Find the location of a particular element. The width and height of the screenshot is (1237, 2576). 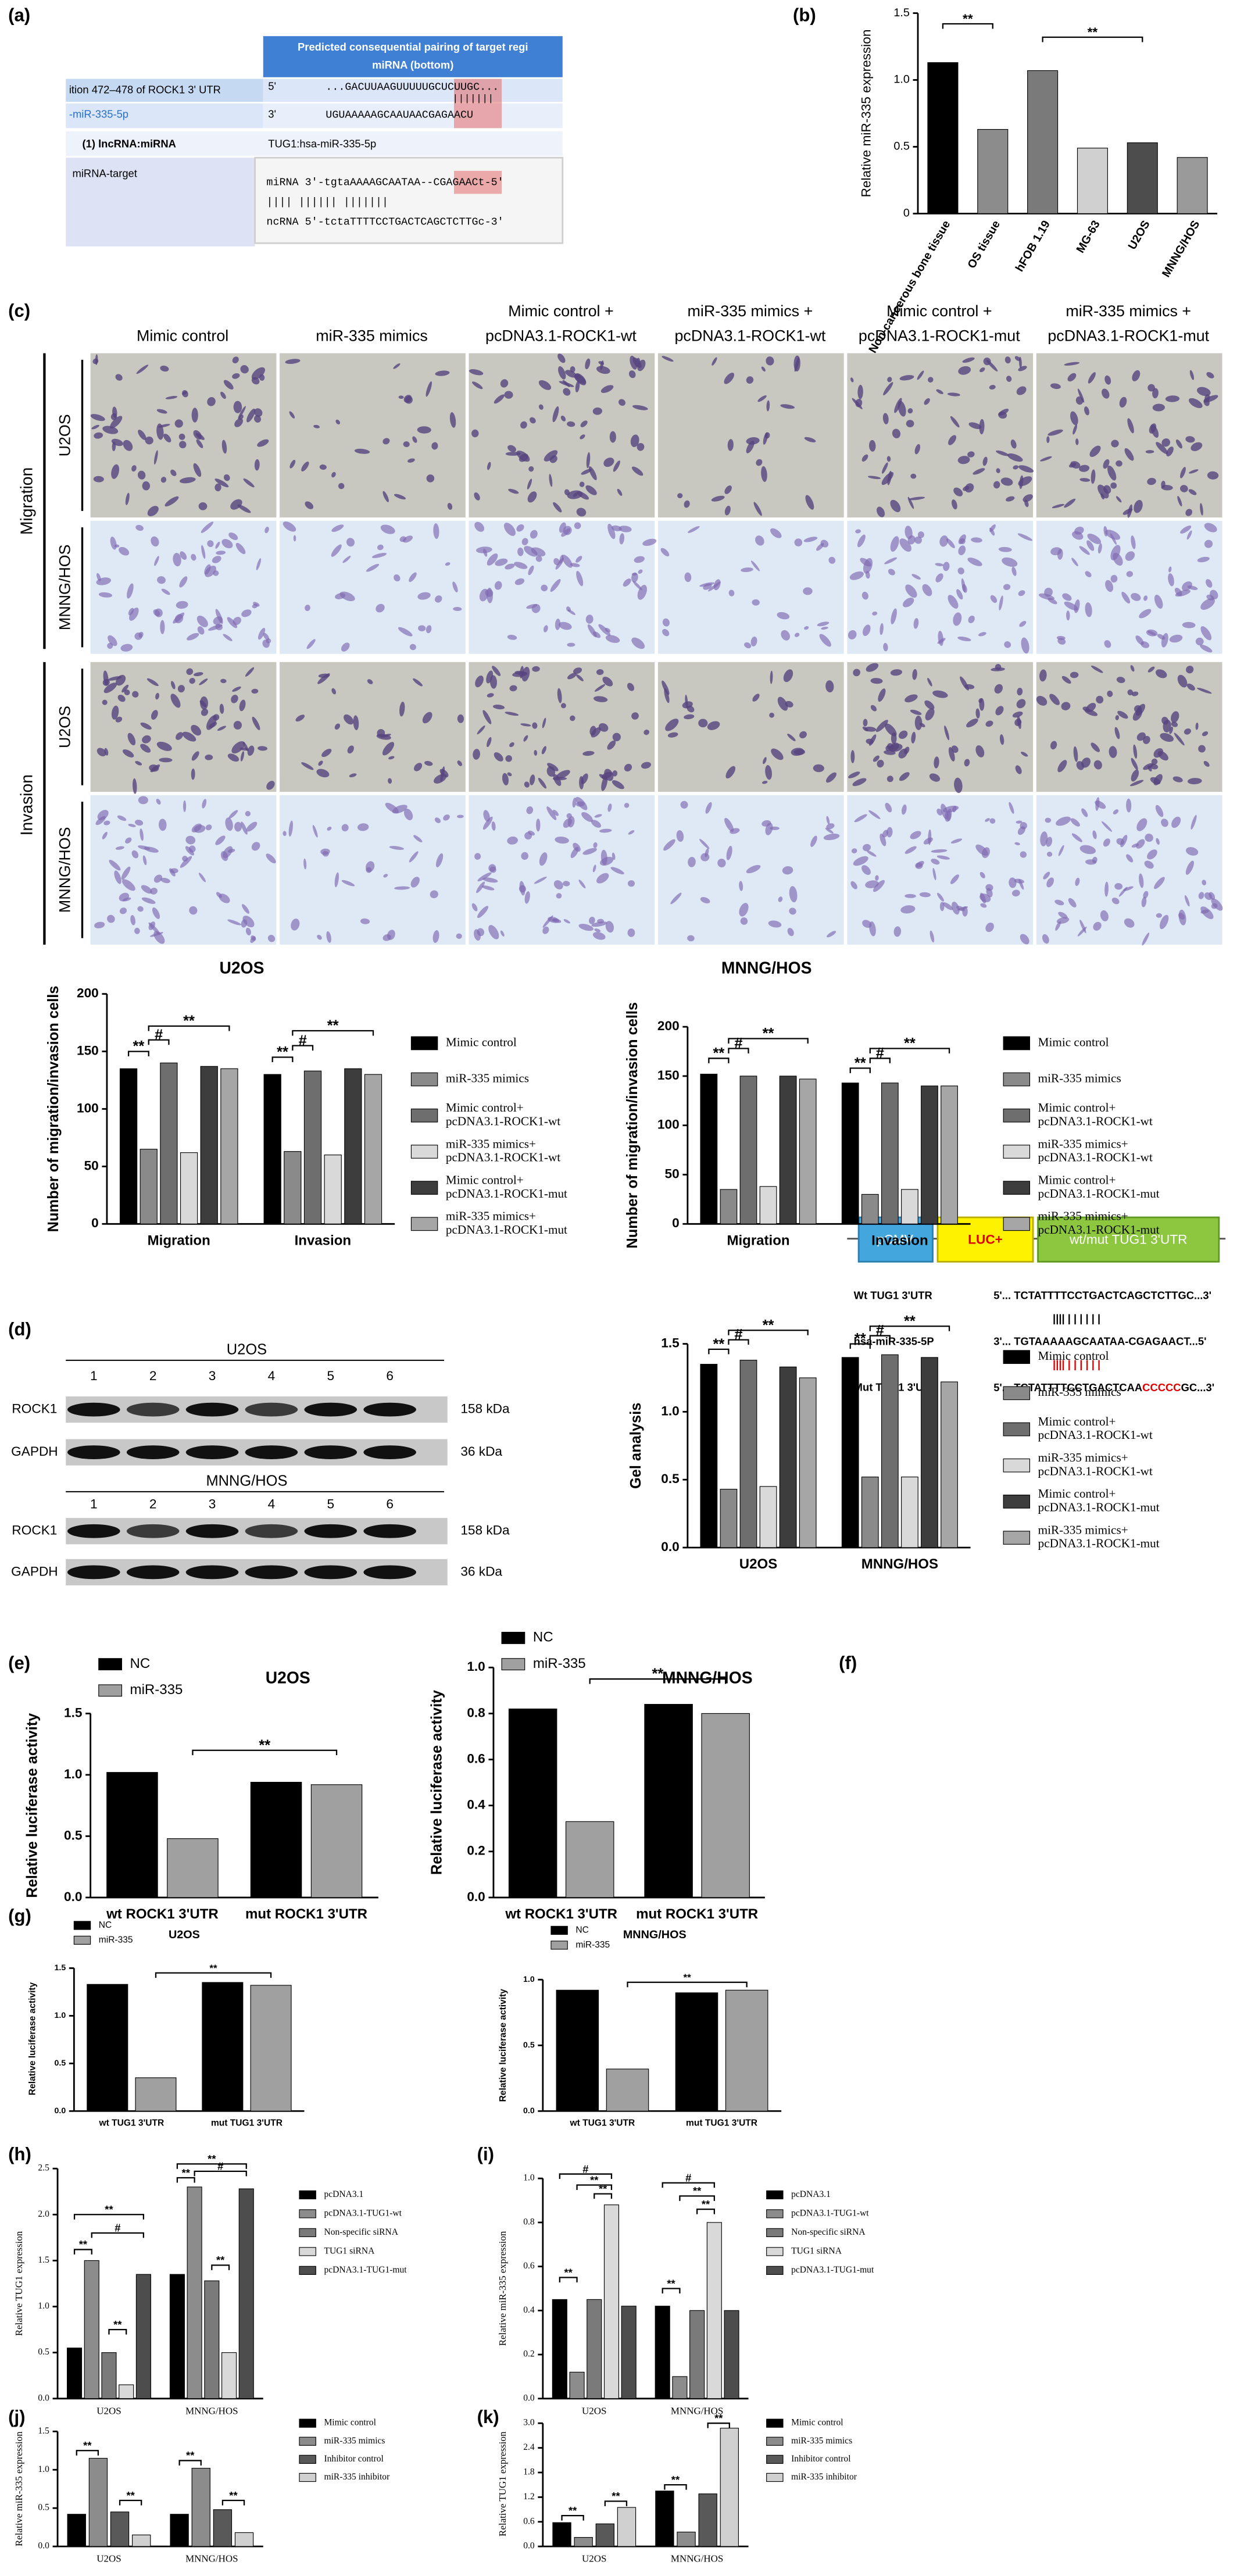

column-header: Mimic control is located at coordinates (182, 335).